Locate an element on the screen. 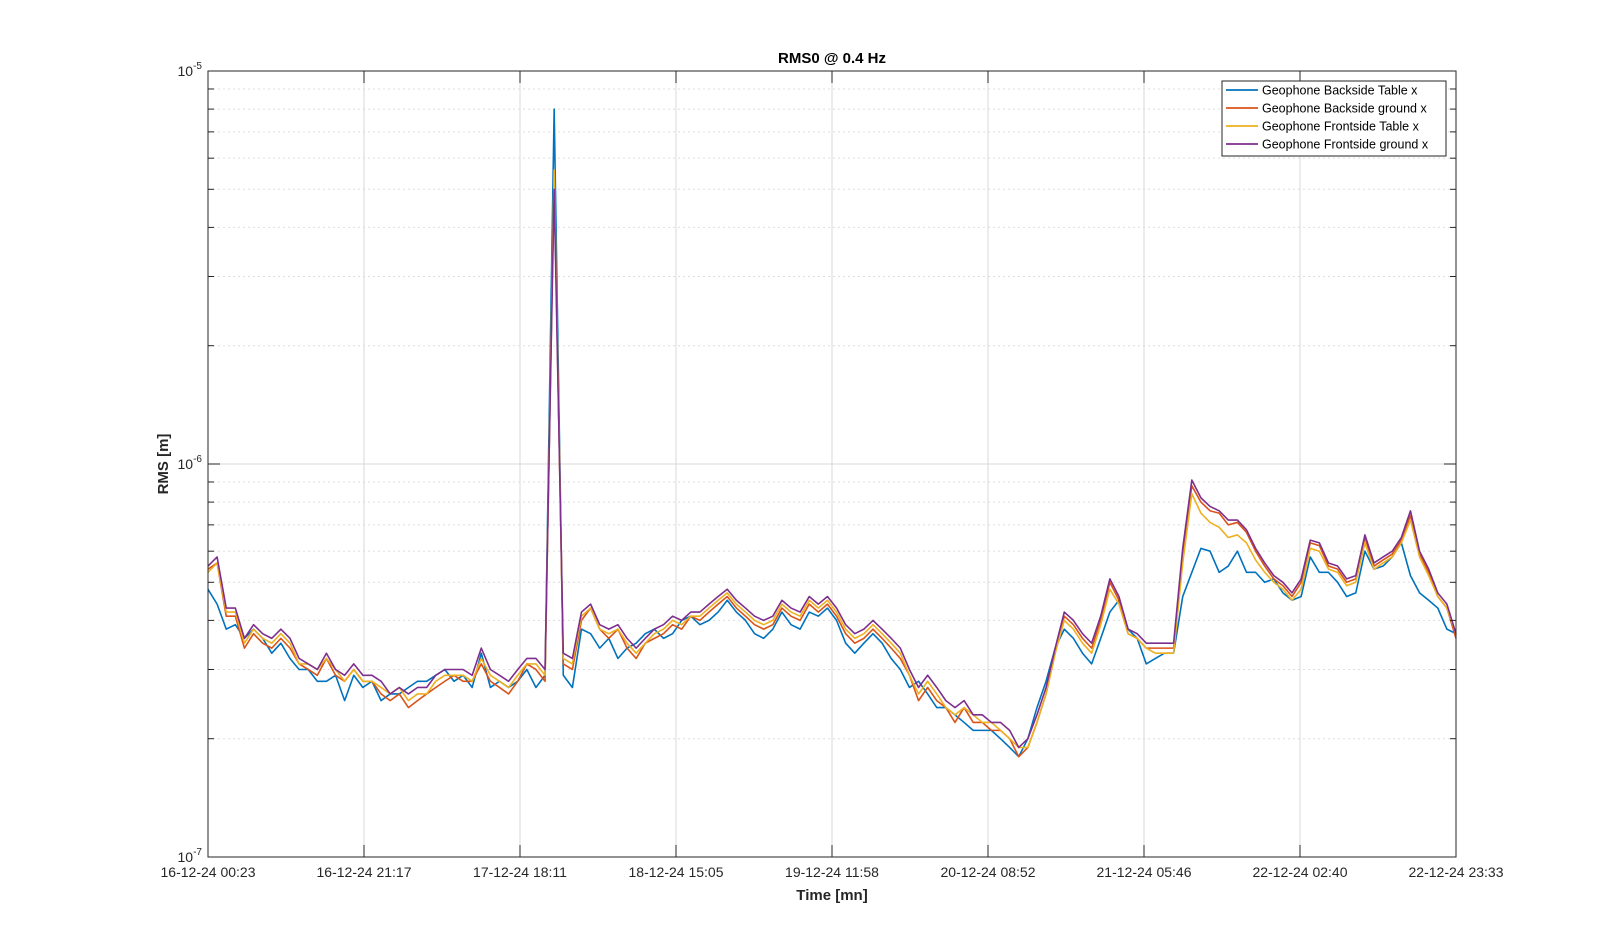 This screenshot has width=1600, height=948. x-tick-label: 21-12-24 05:46 is located at coordinates (1144, 872).